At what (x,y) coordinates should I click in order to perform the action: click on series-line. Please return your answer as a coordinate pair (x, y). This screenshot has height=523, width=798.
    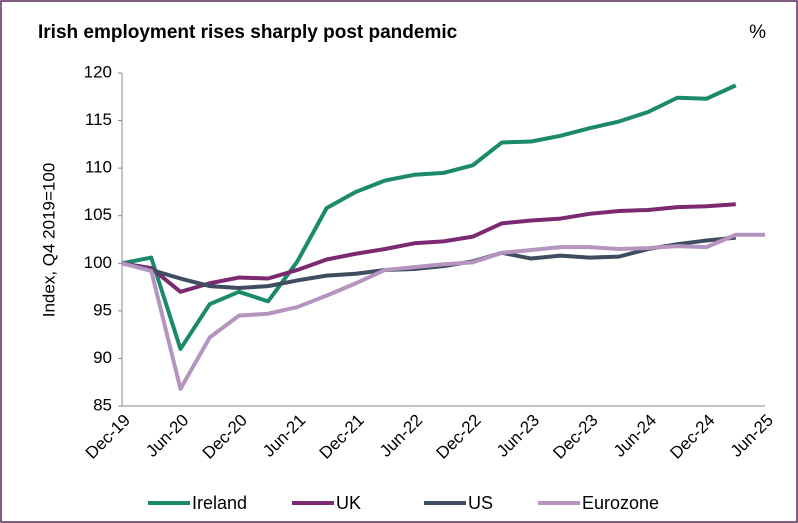
    Looking at the image, I should click on (428, 248).